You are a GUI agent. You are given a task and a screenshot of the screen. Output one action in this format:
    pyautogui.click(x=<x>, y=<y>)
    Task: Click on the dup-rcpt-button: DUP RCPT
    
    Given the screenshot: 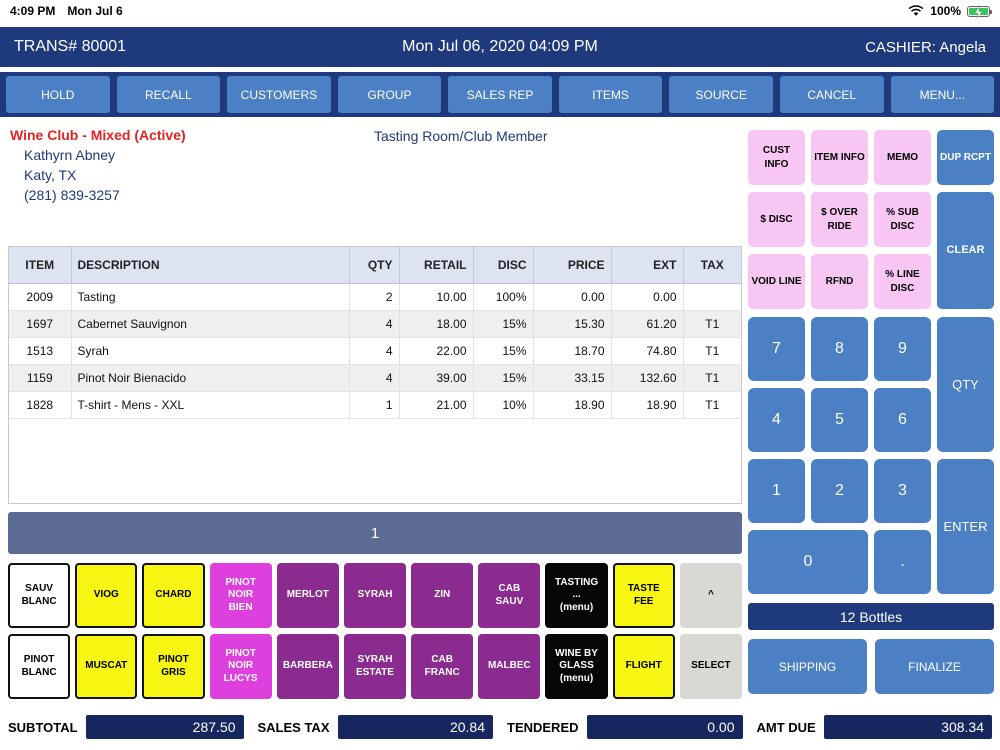 What is the action you would take?
    pyautogui.click(x=965, y=157)
    